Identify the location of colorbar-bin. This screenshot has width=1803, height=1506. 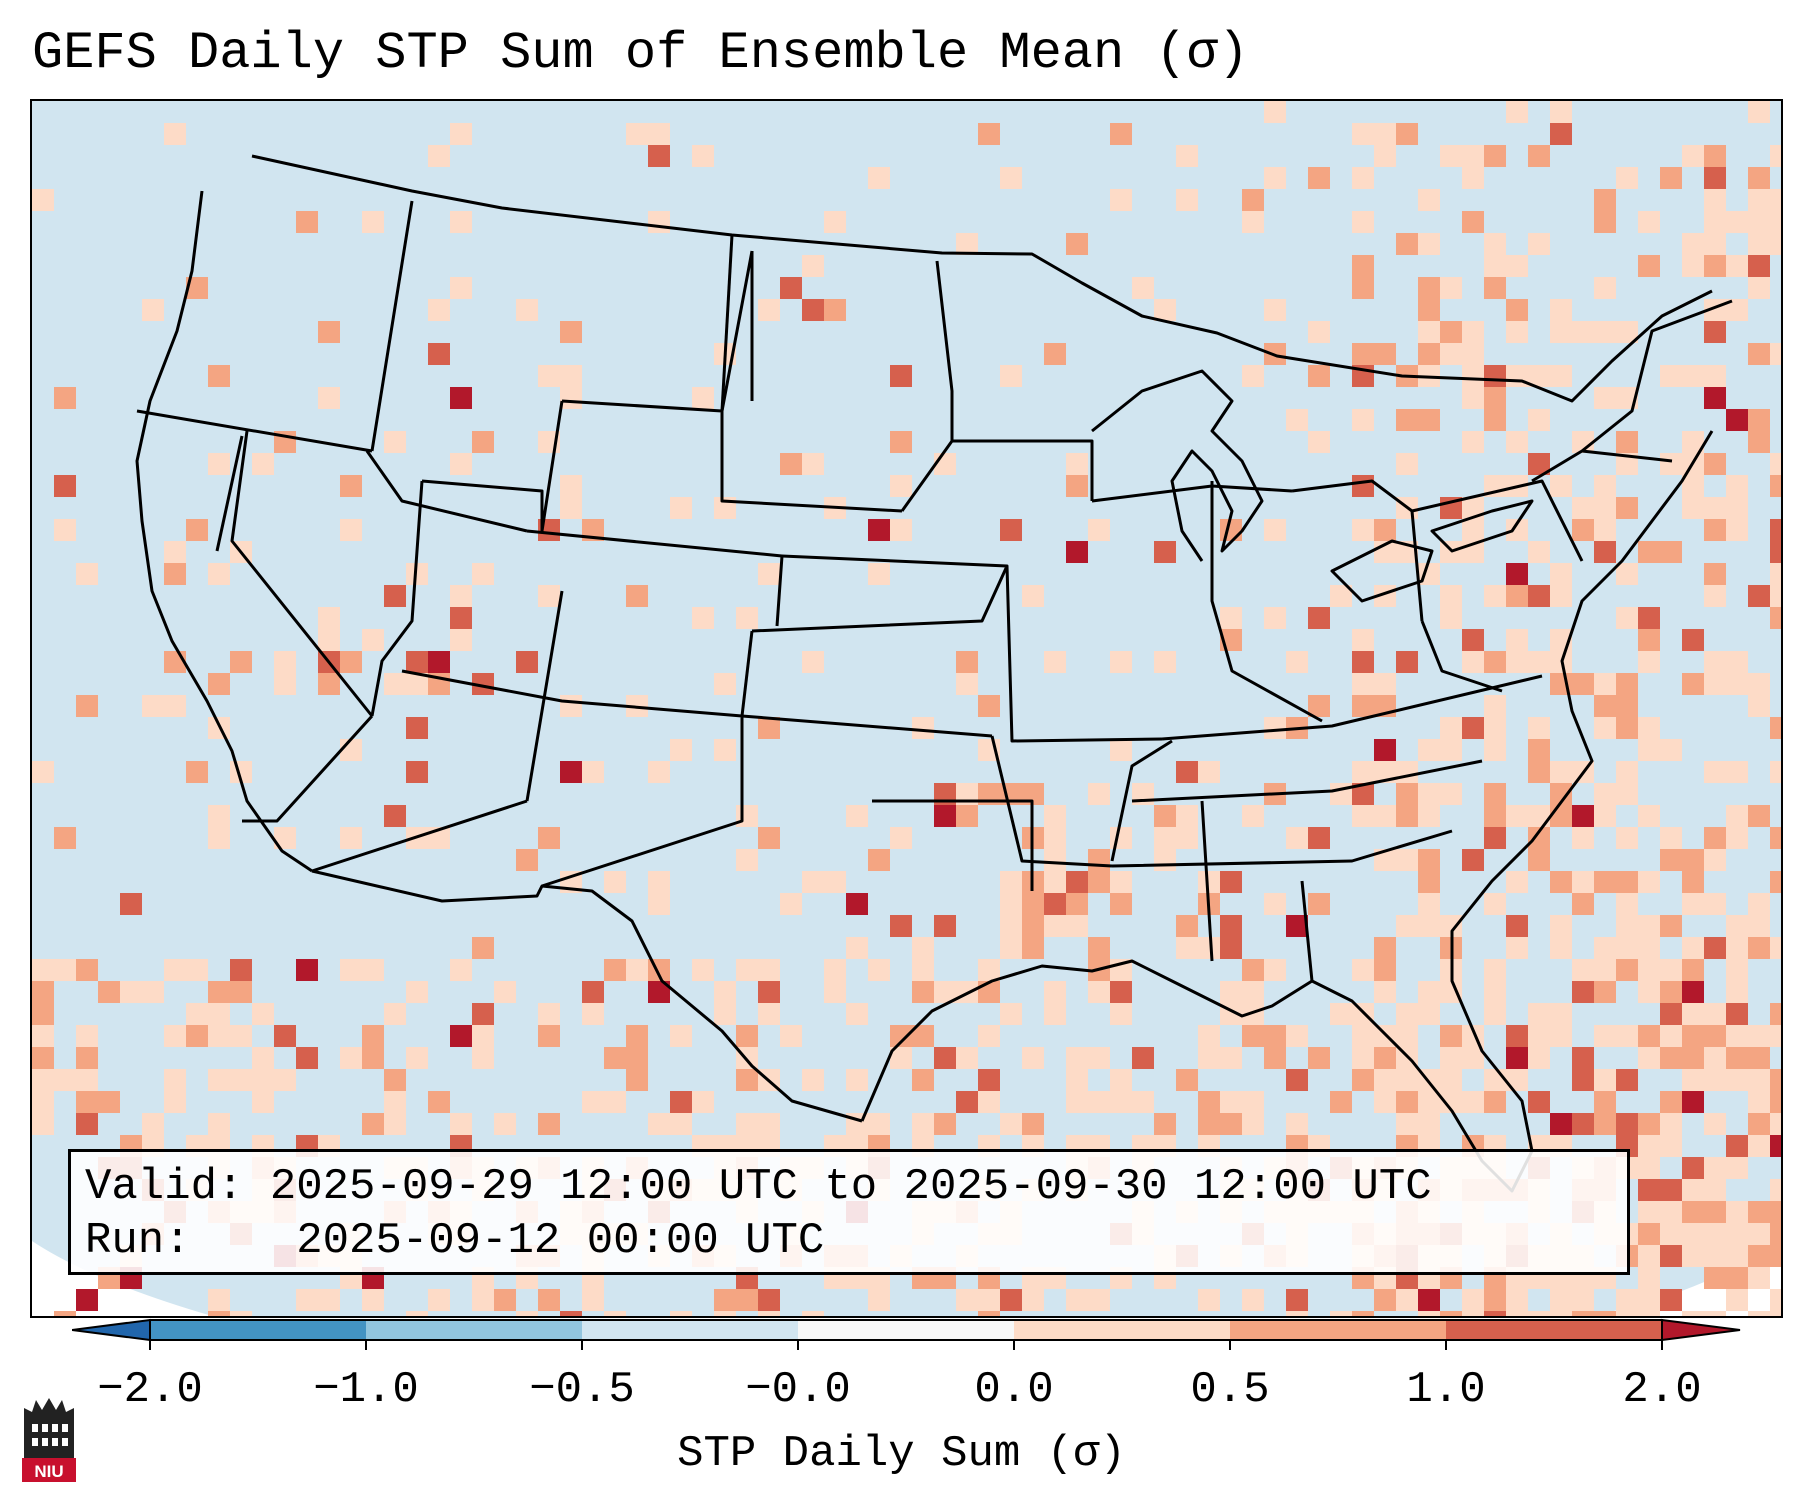
(258, 1330).